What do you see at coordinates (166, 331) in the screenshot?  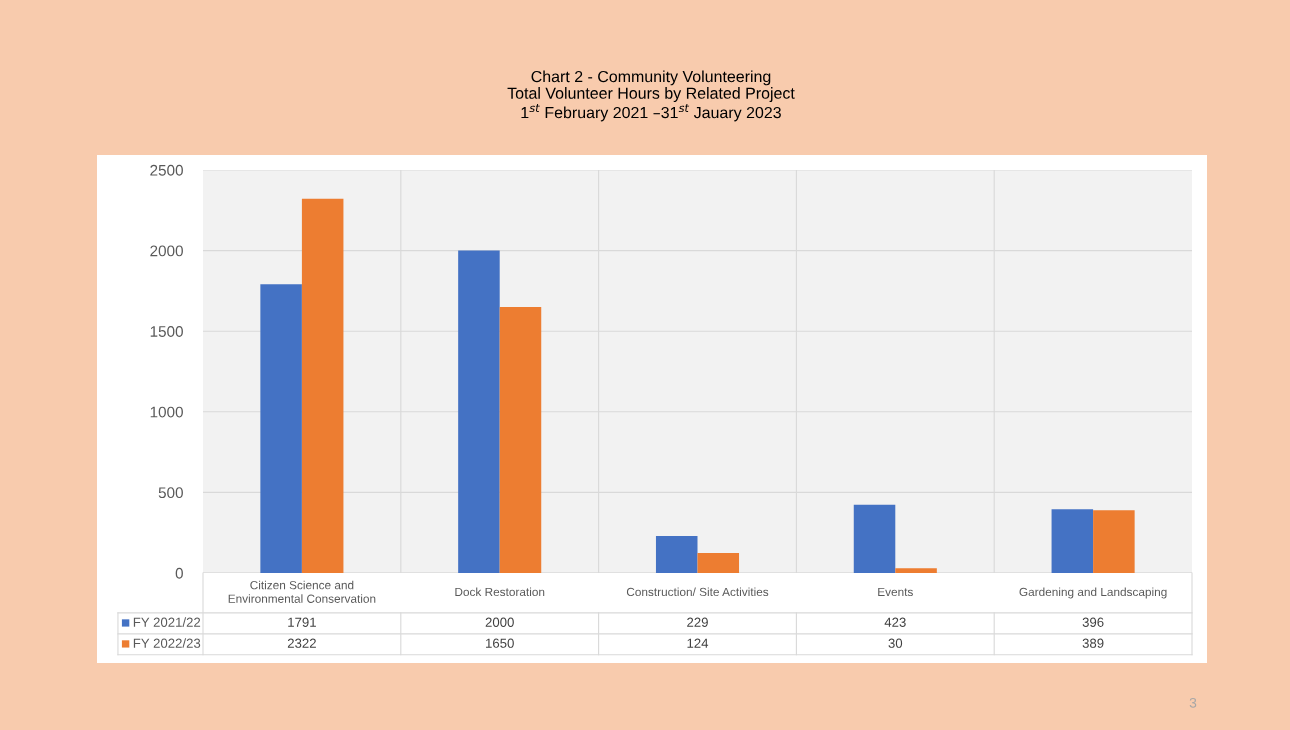 I see `y-tick-label: 1500` at bounding box center [166, 331].